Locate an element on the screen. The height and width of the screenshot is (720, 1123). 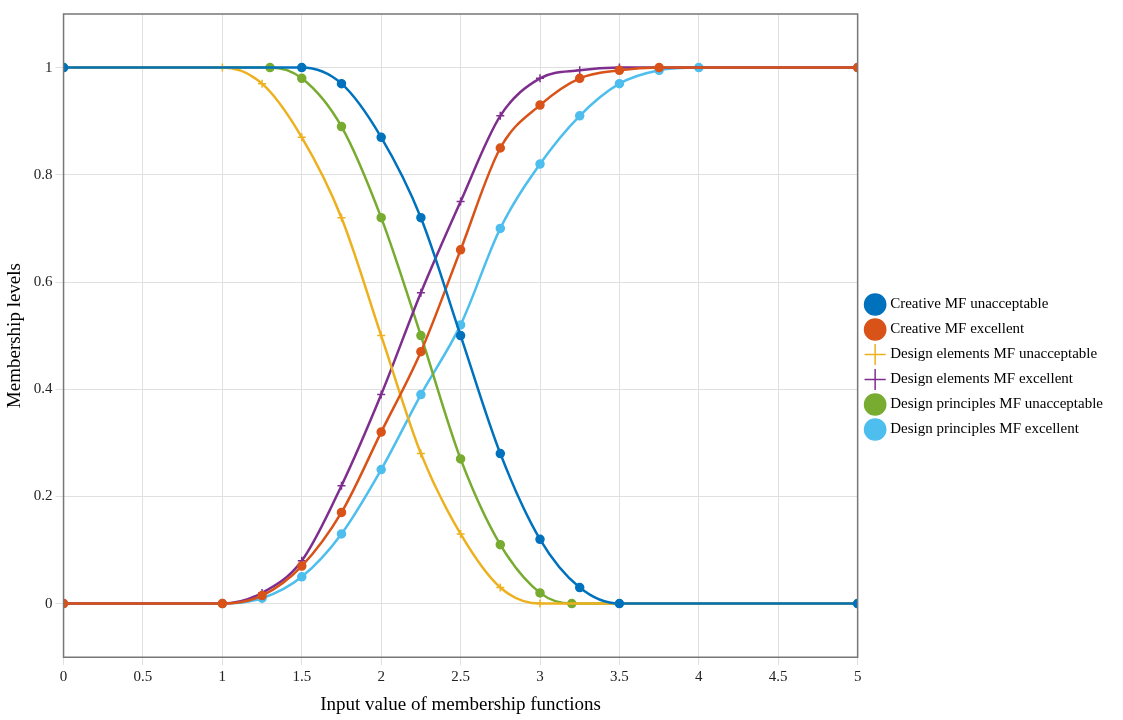
y-tick-label: 0 is located at coordinates (49, 602).